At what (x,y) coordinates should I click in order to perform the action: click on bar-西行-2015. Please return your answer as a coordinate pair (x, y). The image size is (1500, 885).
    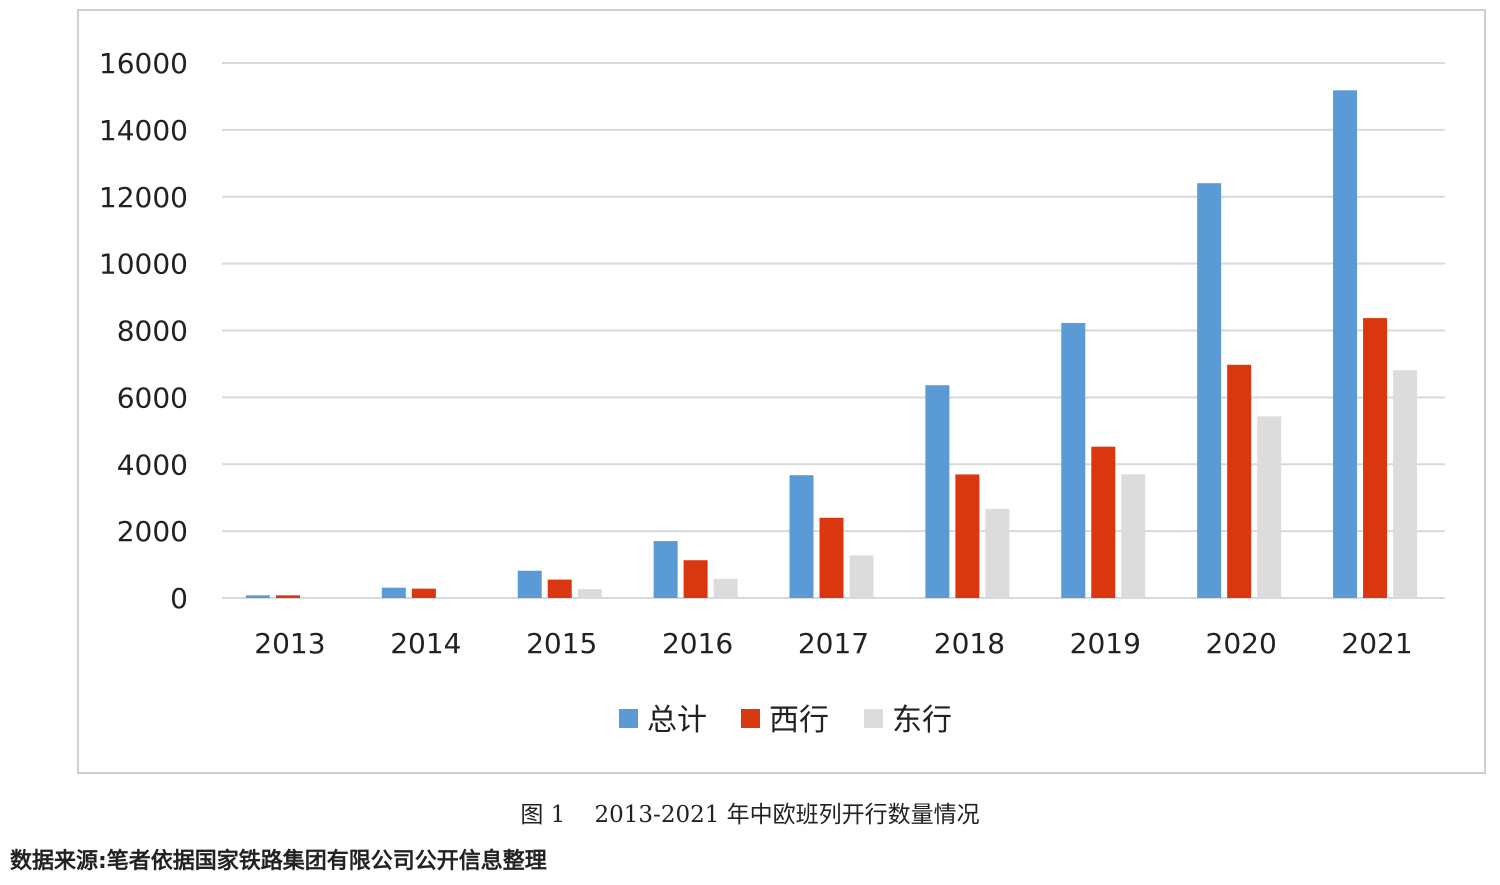
    Looking at the image, I should click on (559, 588).